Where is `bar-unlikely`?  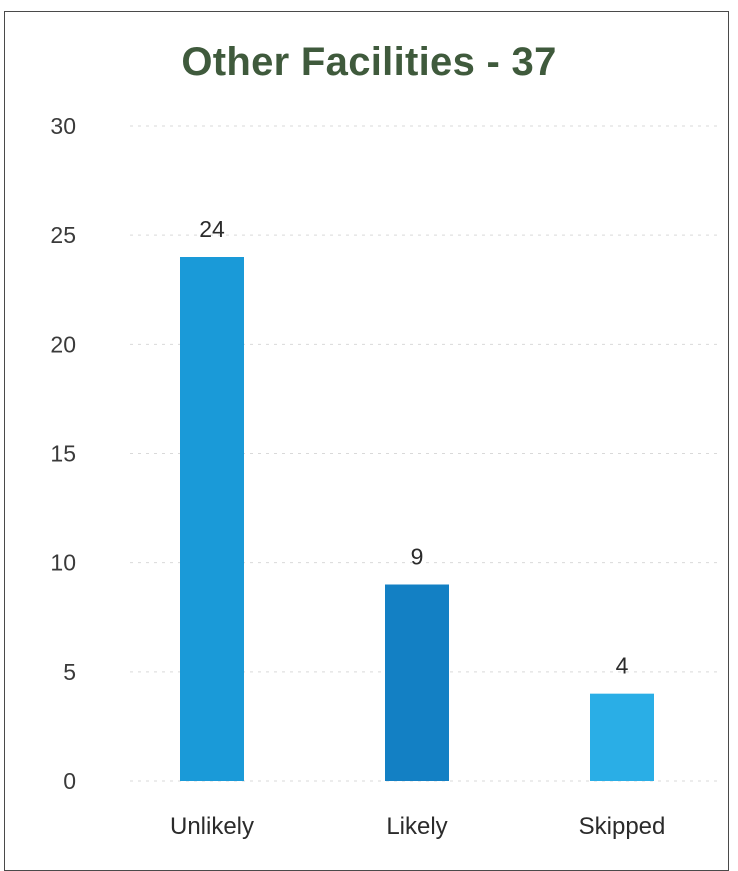
bar-unlikely is located at coordinates (212, 519).